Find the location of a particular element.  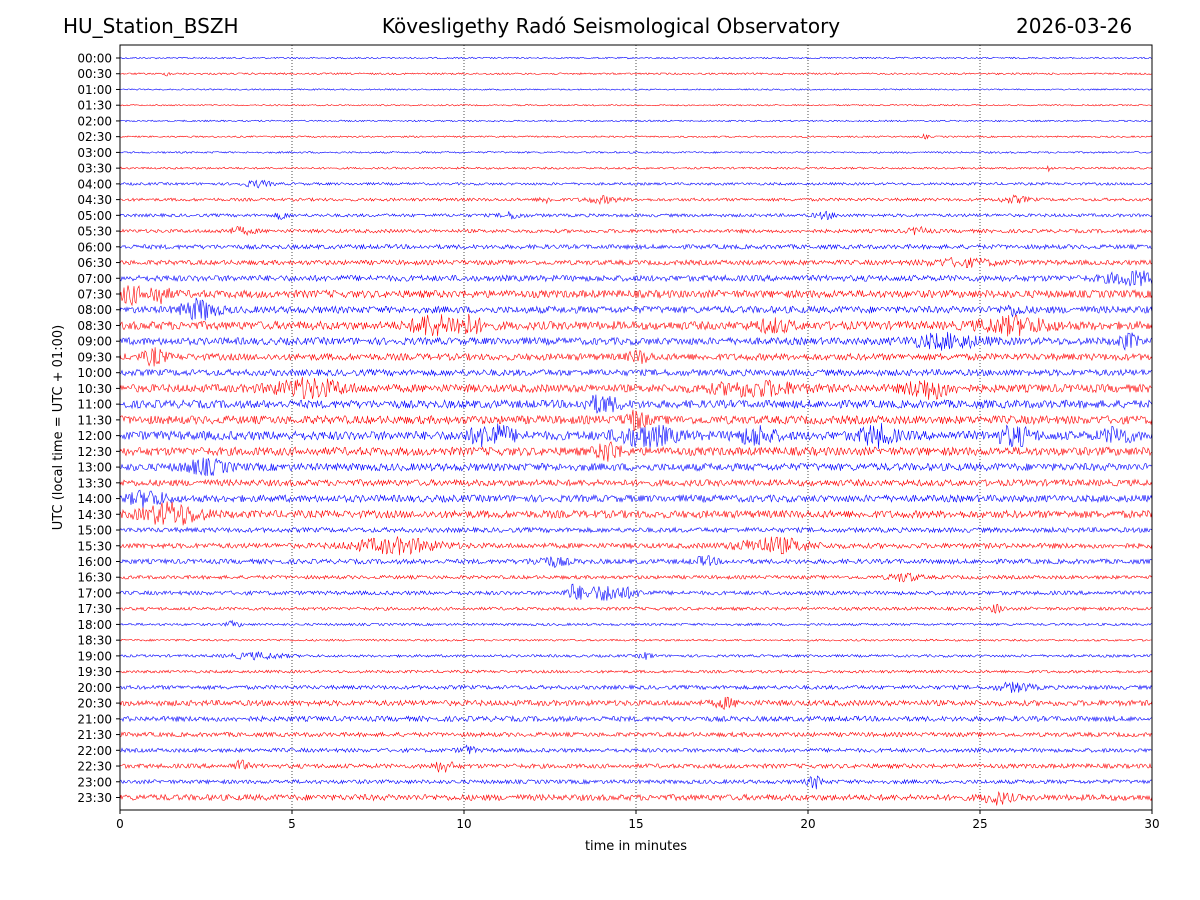

y-tick-label: 22:30 is located at coordinates (94, 767).